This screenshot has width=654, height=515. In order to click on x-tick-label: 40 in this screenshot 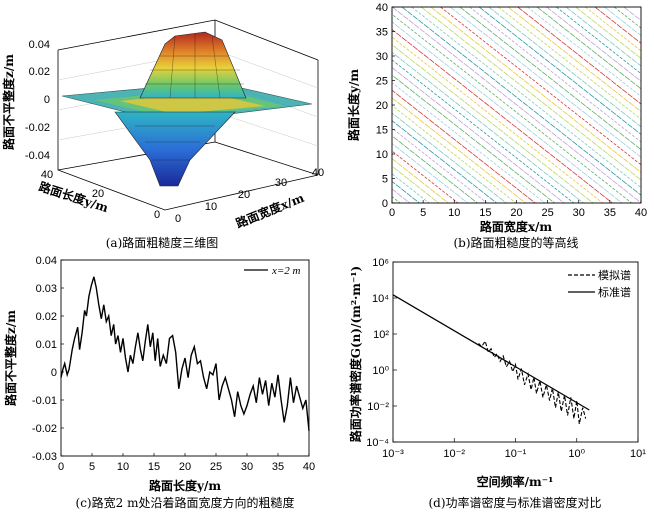, I will do `click(641, 213)`.